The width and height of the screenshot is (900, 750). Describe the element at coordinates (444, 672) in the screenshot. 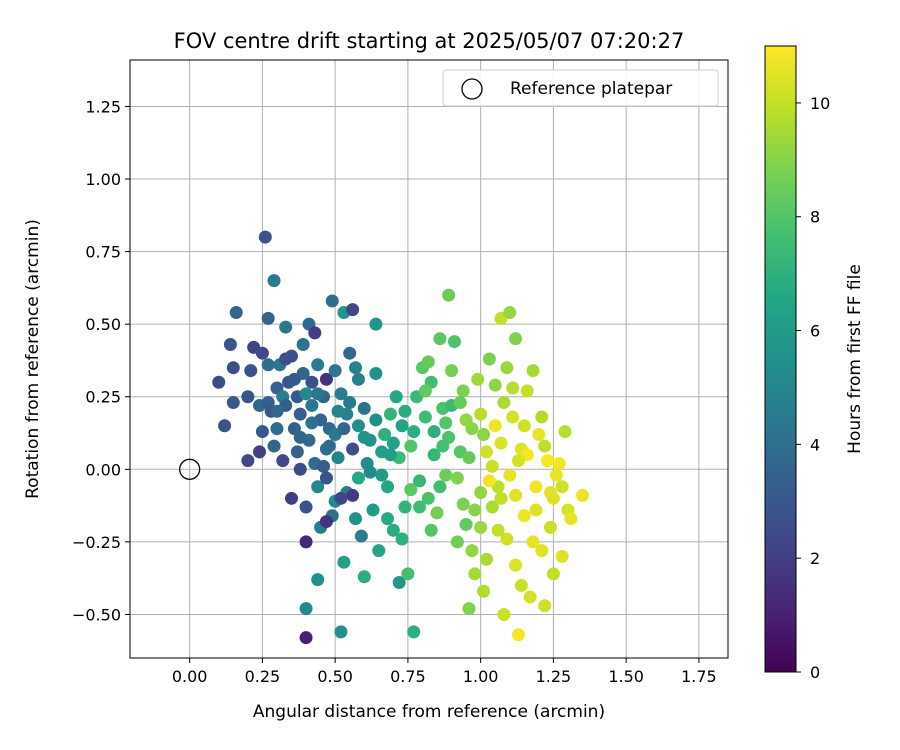

I see `x-axis-ticks: 0.00 0.25 0.50 0.75 1.00 1.25 1.50 1.75` at that location.